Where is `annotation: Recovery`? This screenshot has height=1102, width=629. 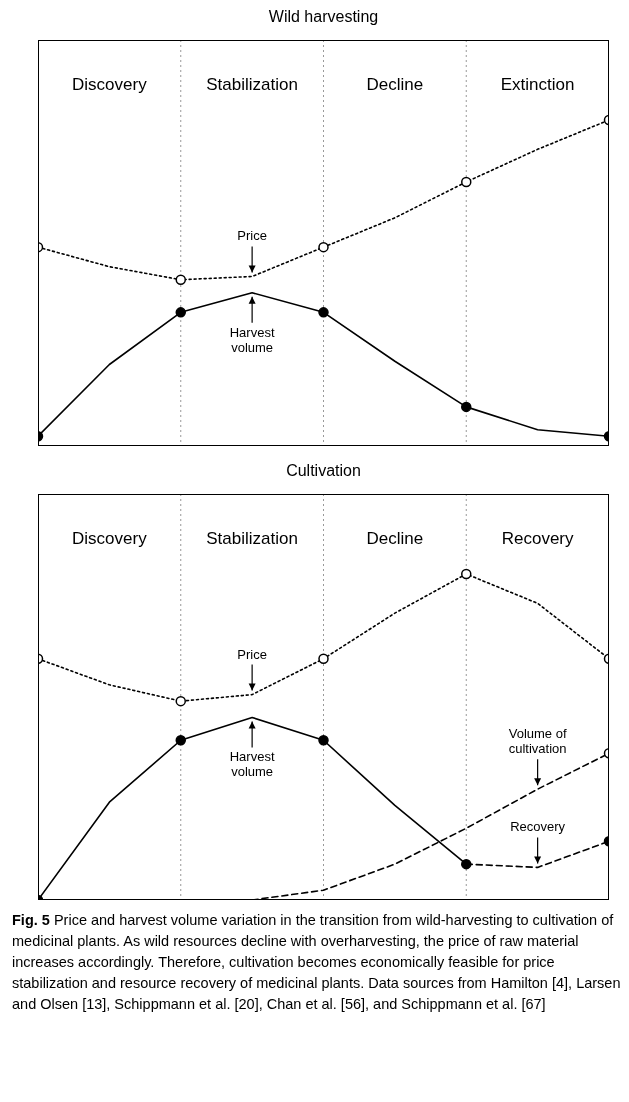 annotation: Recovery is located at coordinates (538, 827).